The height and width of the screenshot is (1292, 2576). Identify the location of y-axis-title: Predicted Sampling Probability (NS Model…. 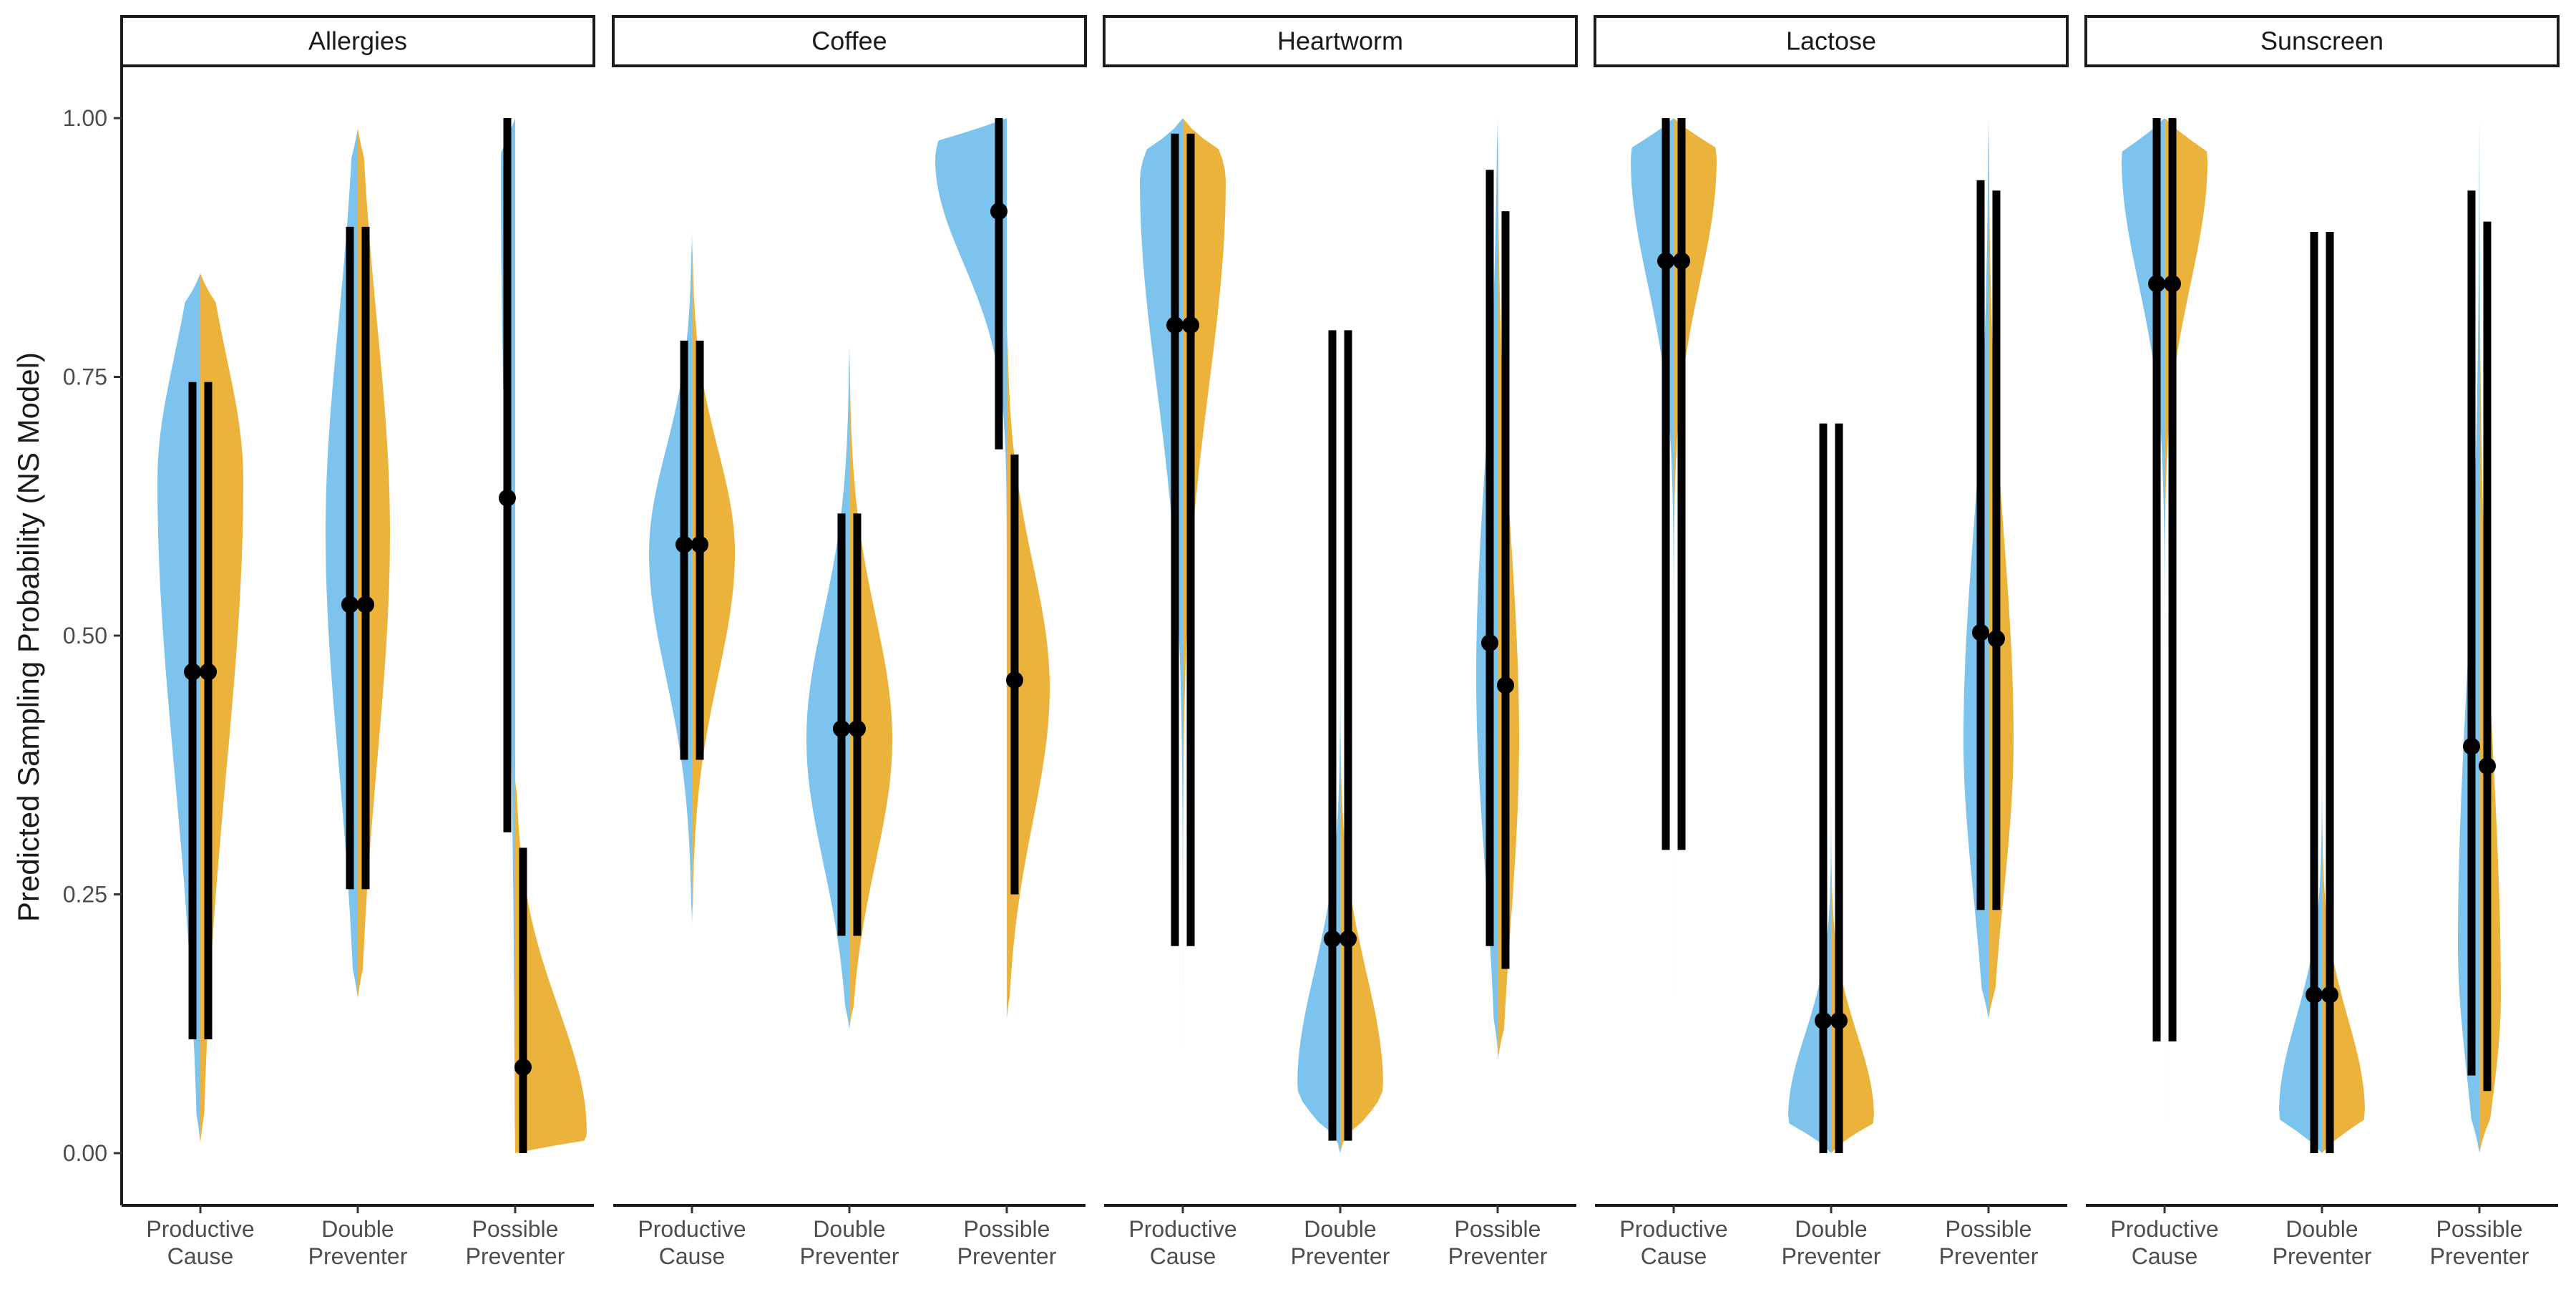
(28, 637).